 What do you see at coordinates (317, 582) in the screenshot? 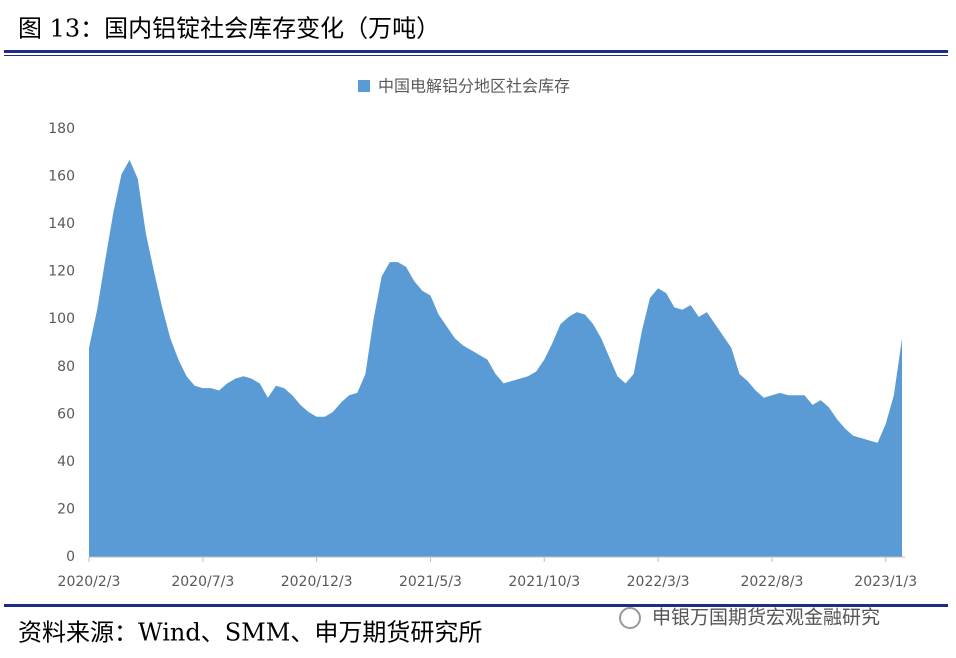
I see `x-tick-label: 2020/12/3` at bounding box center [317, 582].